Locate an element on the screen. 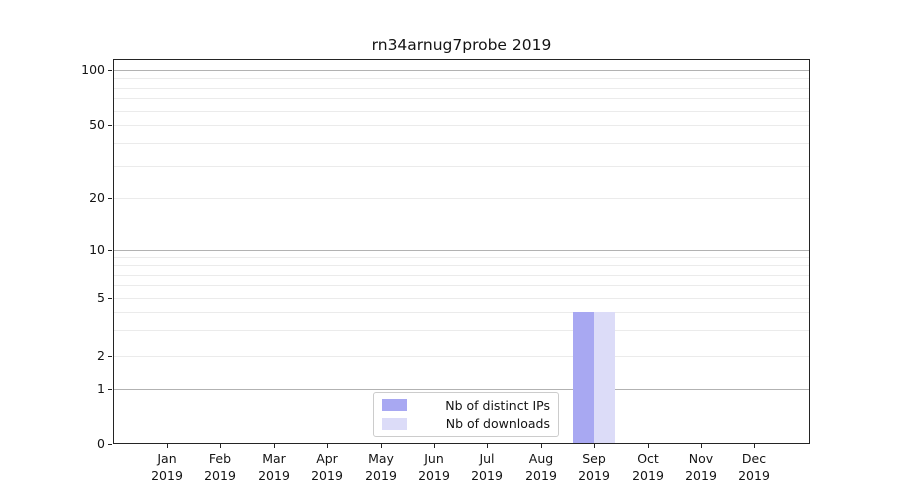 This screenshot has width=900, height=500. month-label: Dec is located at coordinates (754, 458).